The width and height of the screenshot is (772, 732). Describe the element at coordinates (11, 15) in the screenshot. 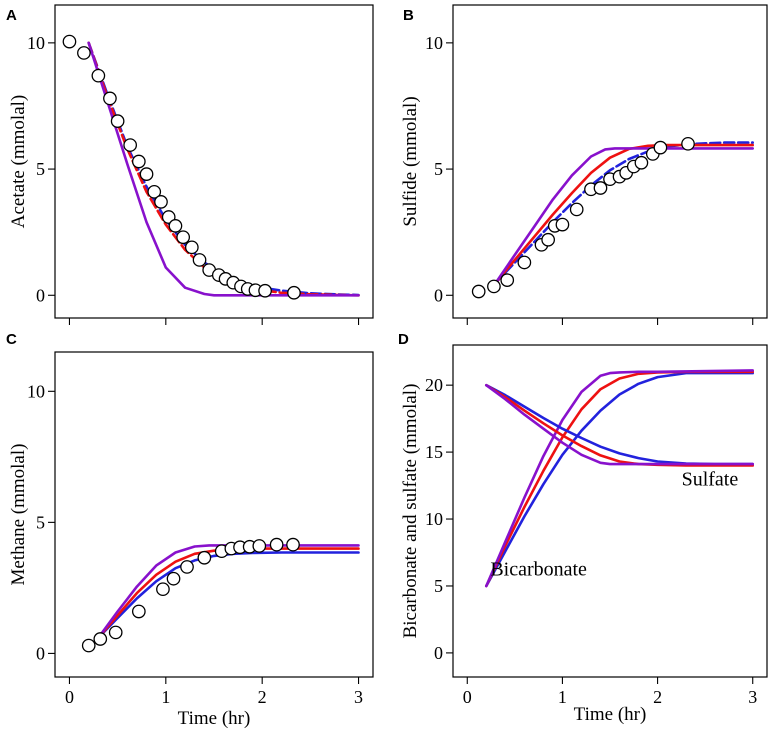

I see `panel-letter: A` at that location.